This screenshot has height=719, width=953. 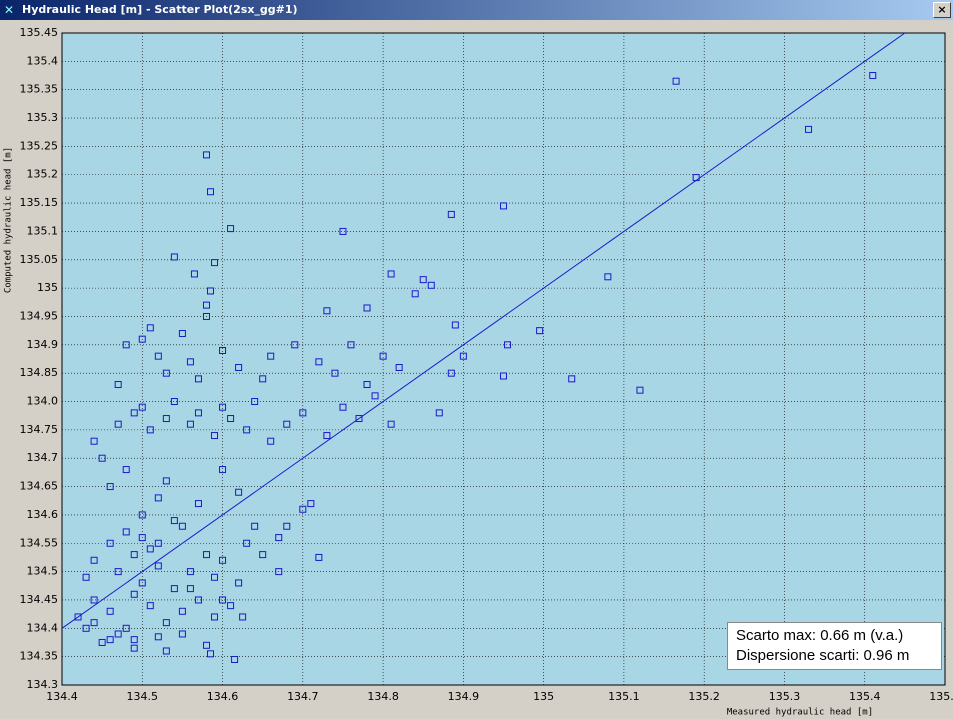 I want to click on y-tick-label: 134.75, so click(x=39, y=429).